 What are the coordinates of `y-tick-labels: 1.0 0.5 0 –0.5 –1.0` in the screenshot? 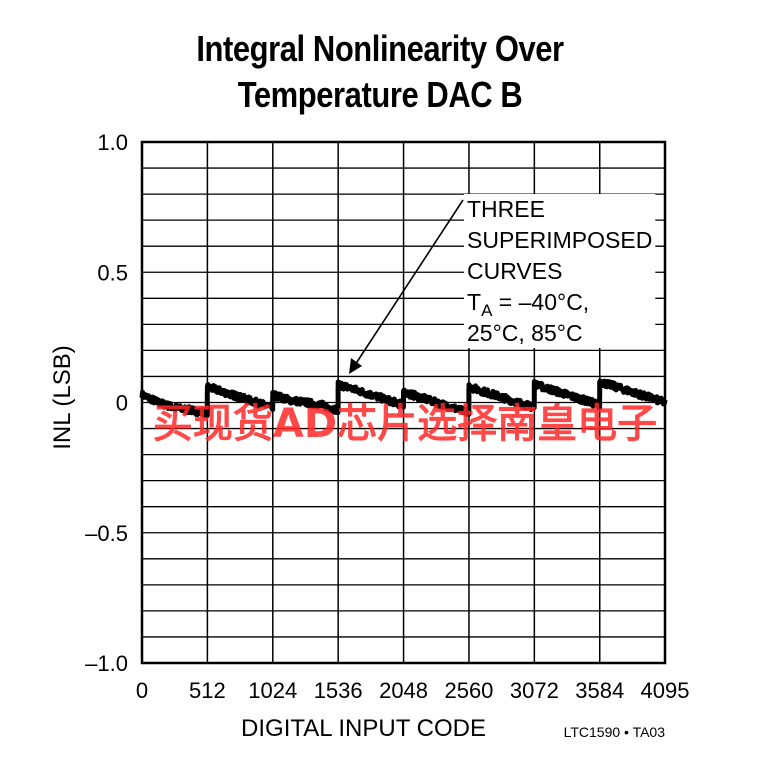 It's located at (106, 403).